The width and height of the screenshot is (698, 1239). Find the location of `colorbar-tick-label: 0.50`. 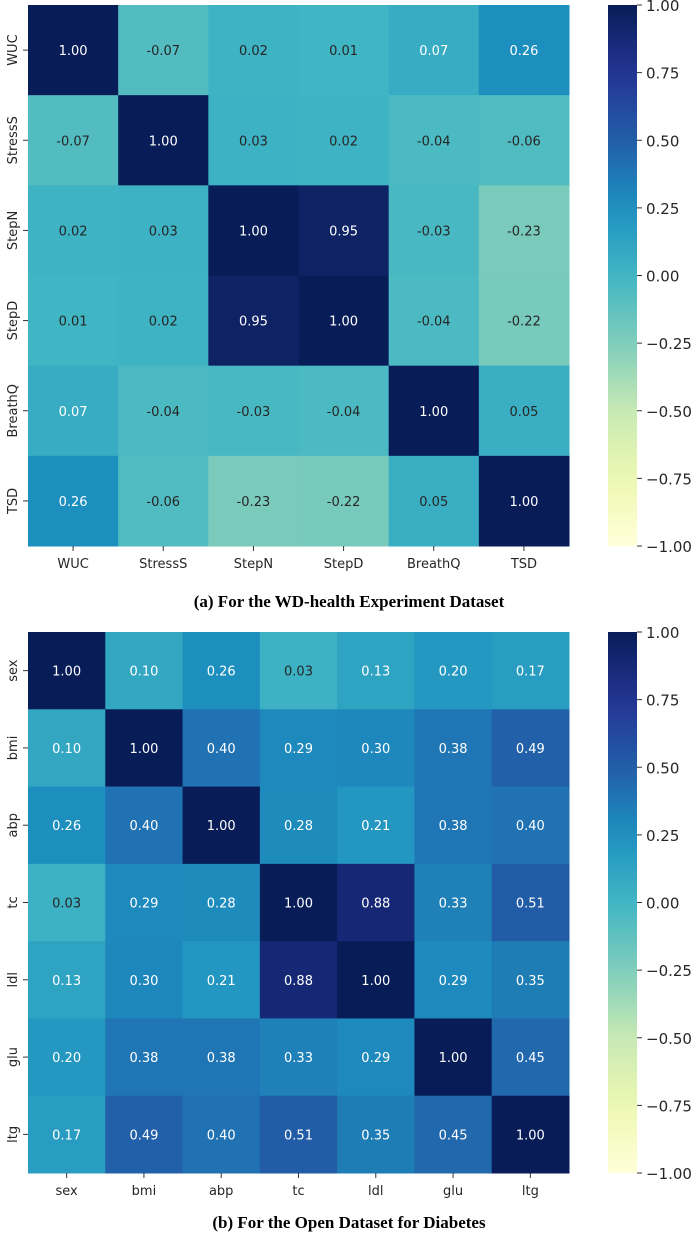

colorbar-tick-label: 0.50 is located at coordinates (662, 141).